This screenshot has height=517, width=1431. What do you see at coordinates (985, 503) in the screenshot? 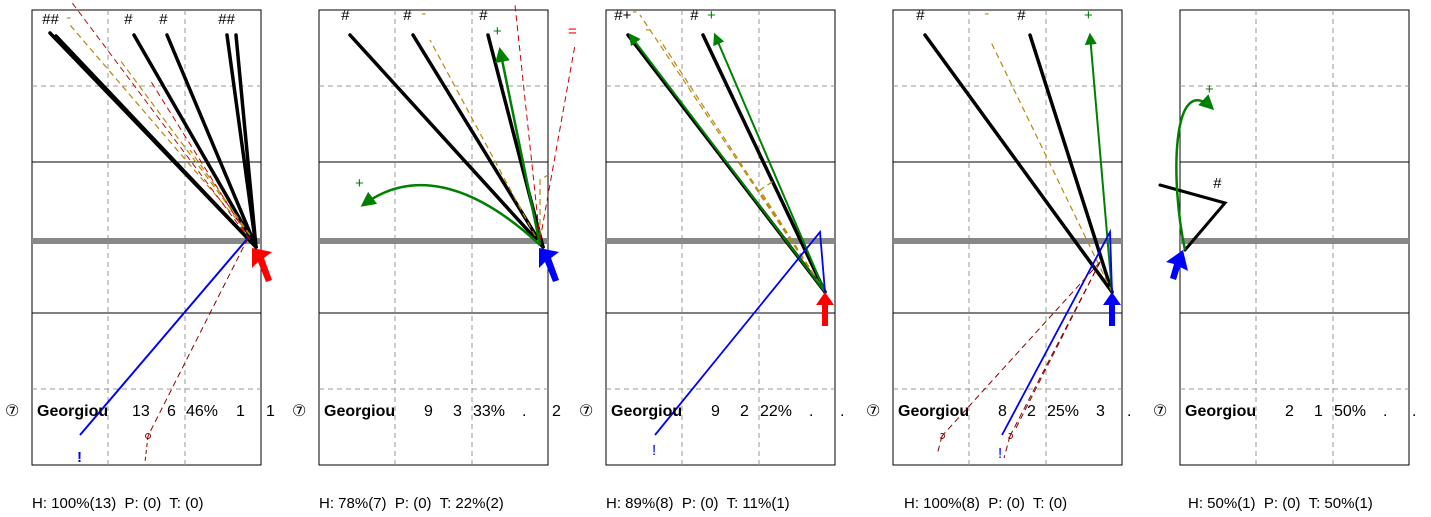
I see `panel-4-footer: H: 100%(8) P: (0) T: (0)` at bounding box center [985, 503].